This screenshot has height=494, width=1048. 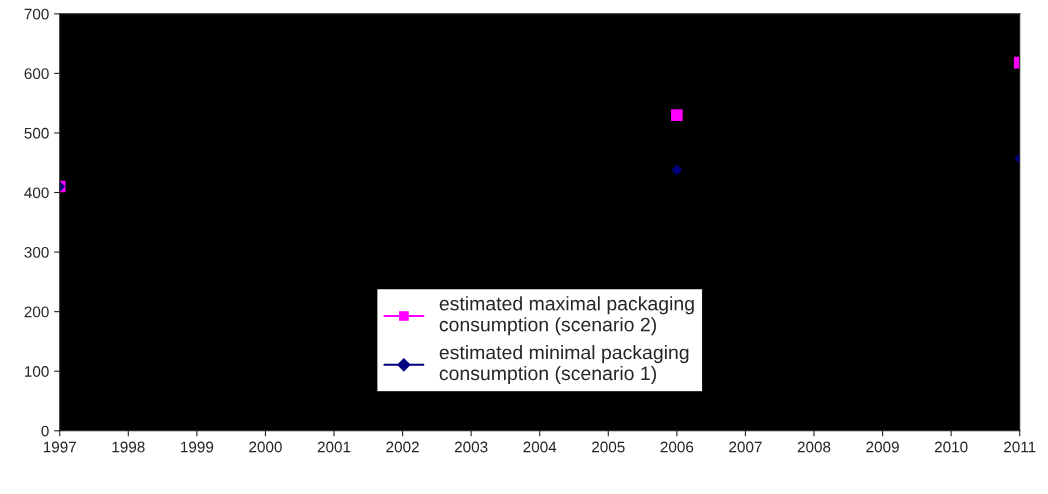 I want to click on x-tick-label: 1999, so click(x=197, y=447).